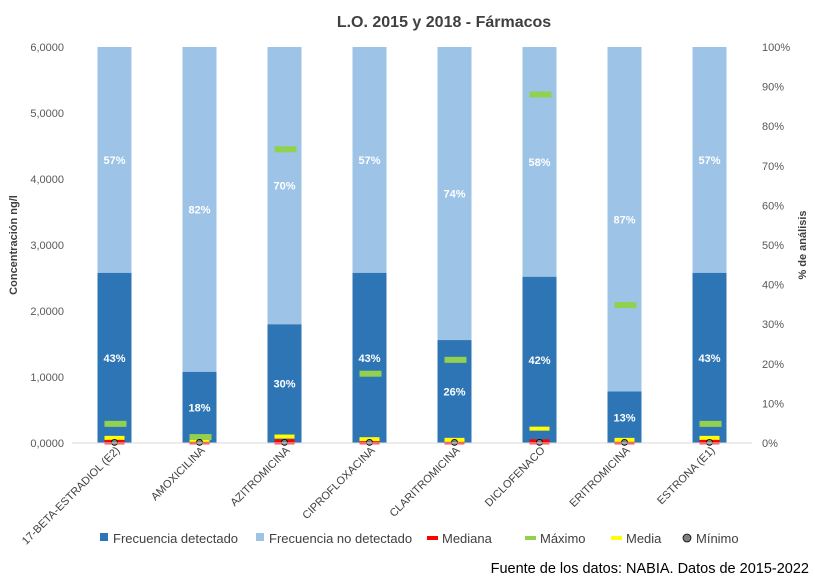 This screenshot has width=815, height=577. Describe the element at coordinates (773, 404) in the screenshot. I see `y-tick-right: 10%` at that location.